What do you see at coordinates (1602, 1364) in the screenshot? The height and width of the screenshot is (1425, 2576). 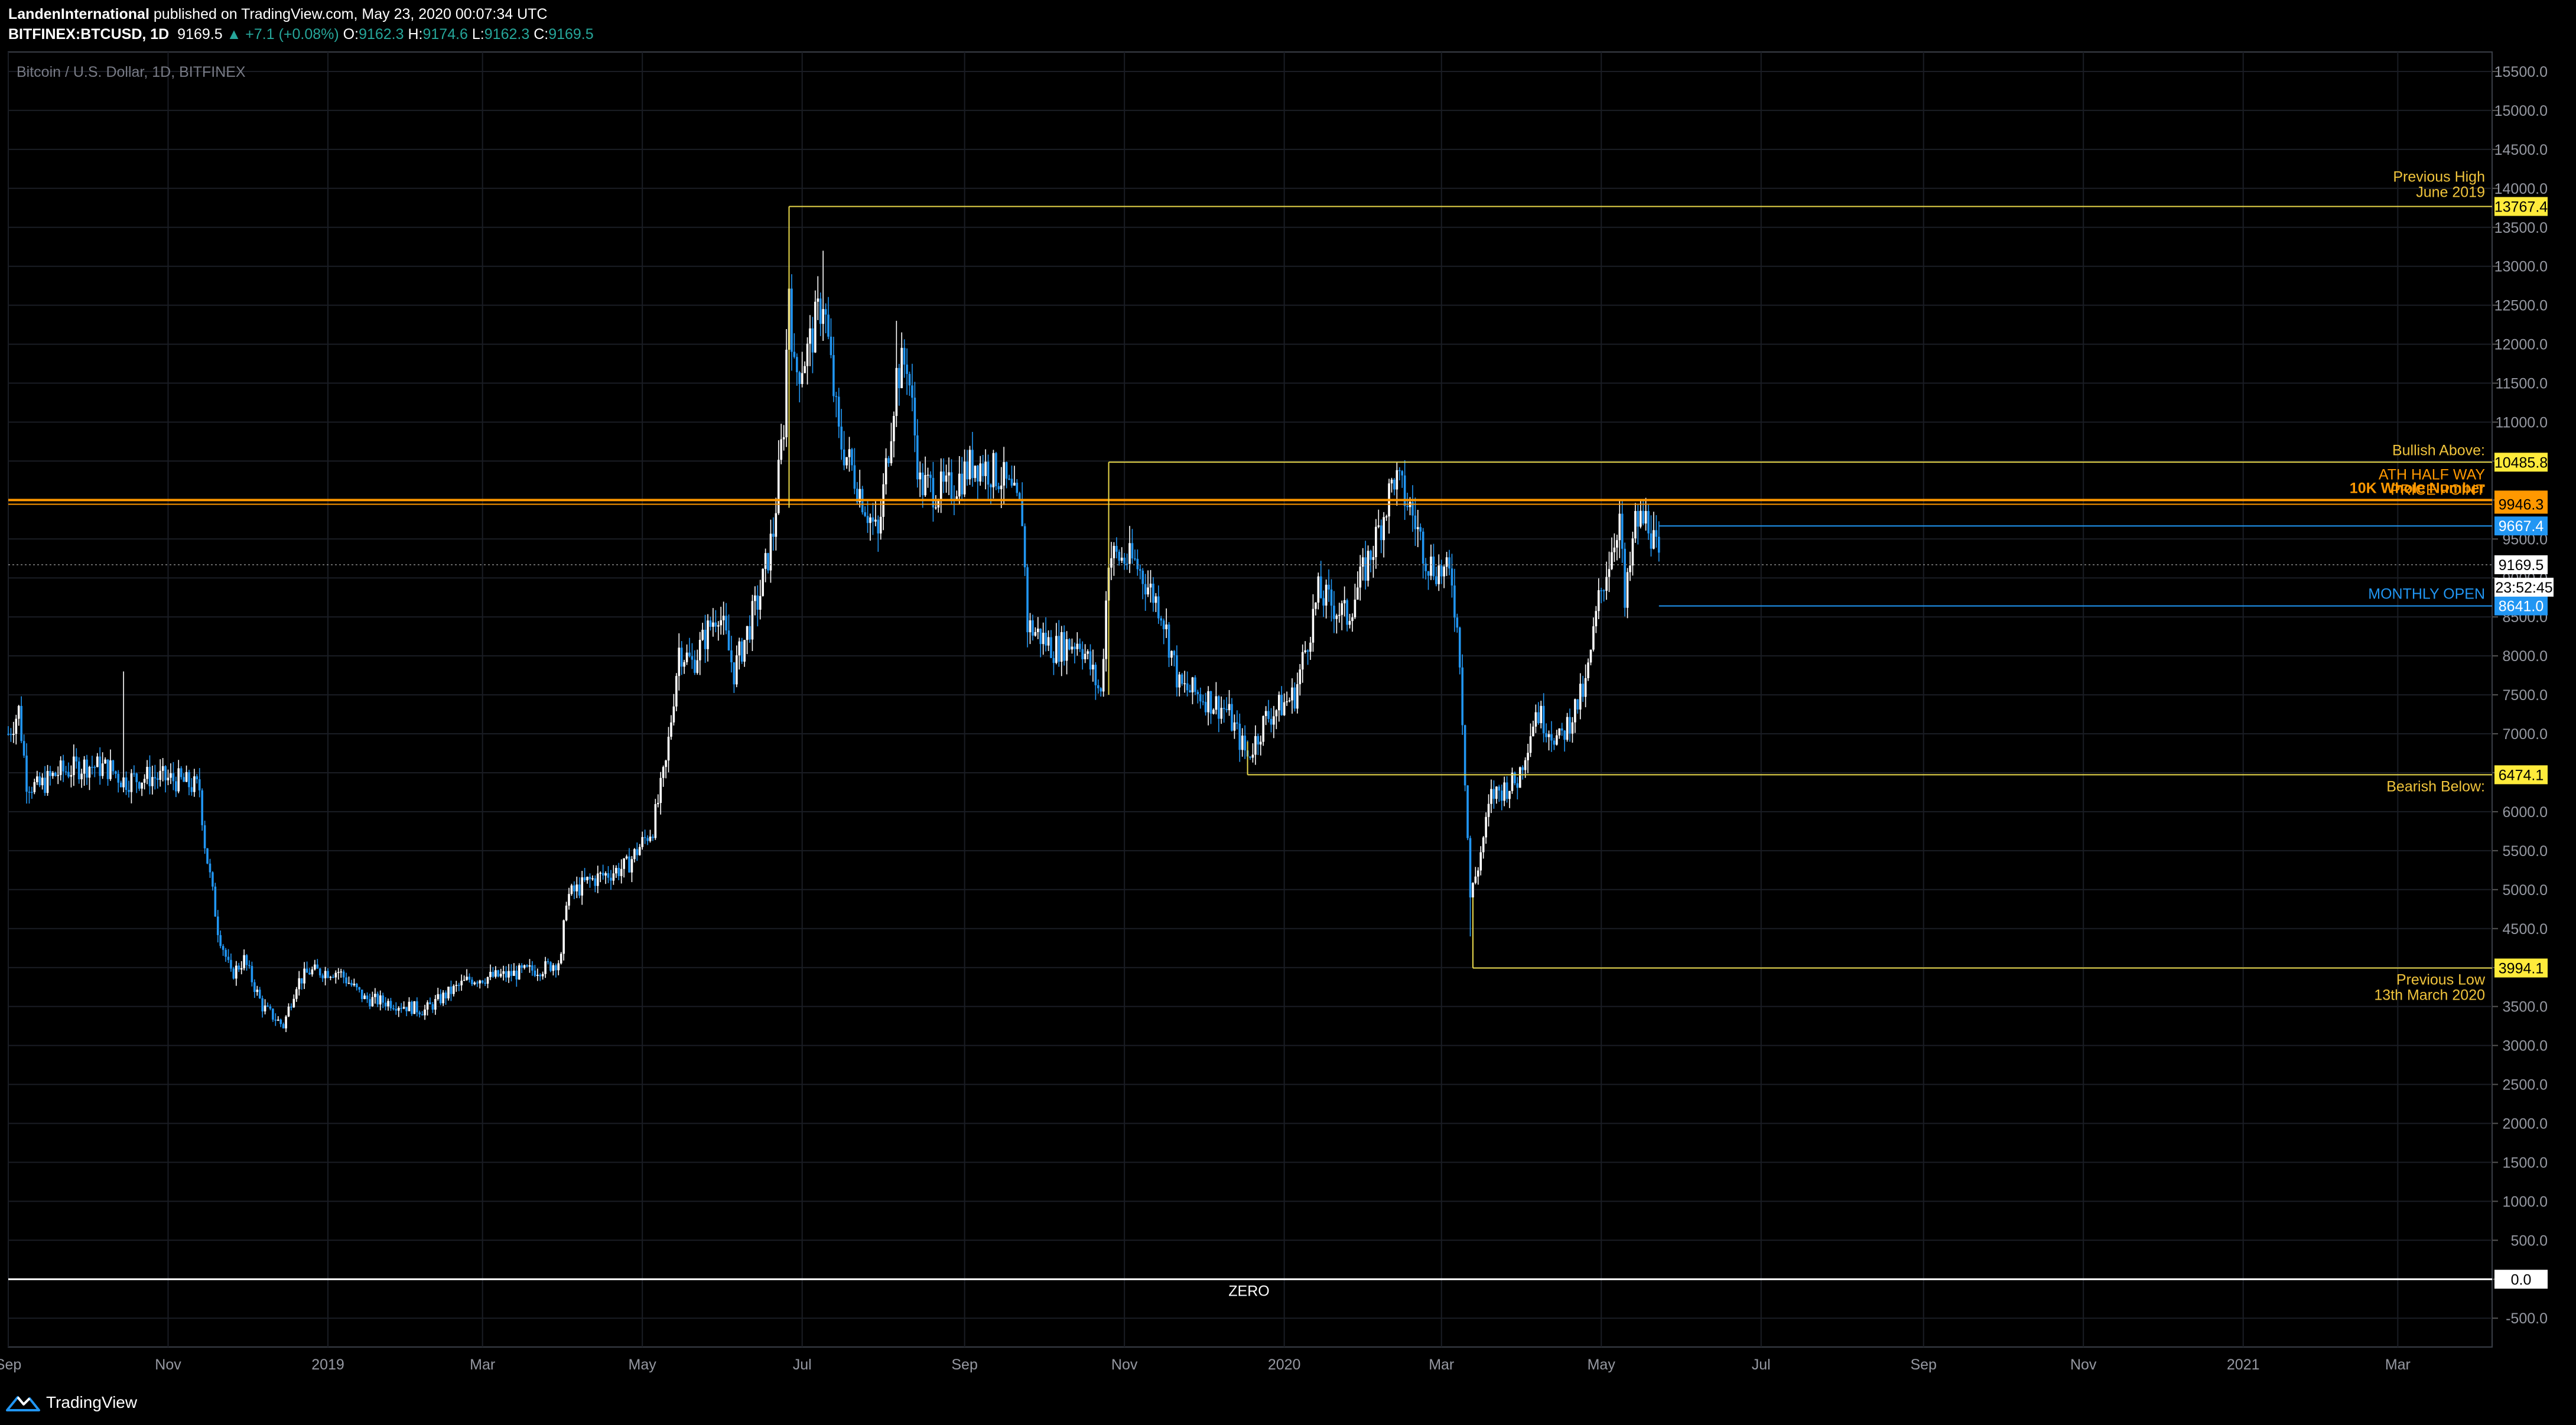 I see `x-tick-label: May` at bounding box center [1602, 1364].